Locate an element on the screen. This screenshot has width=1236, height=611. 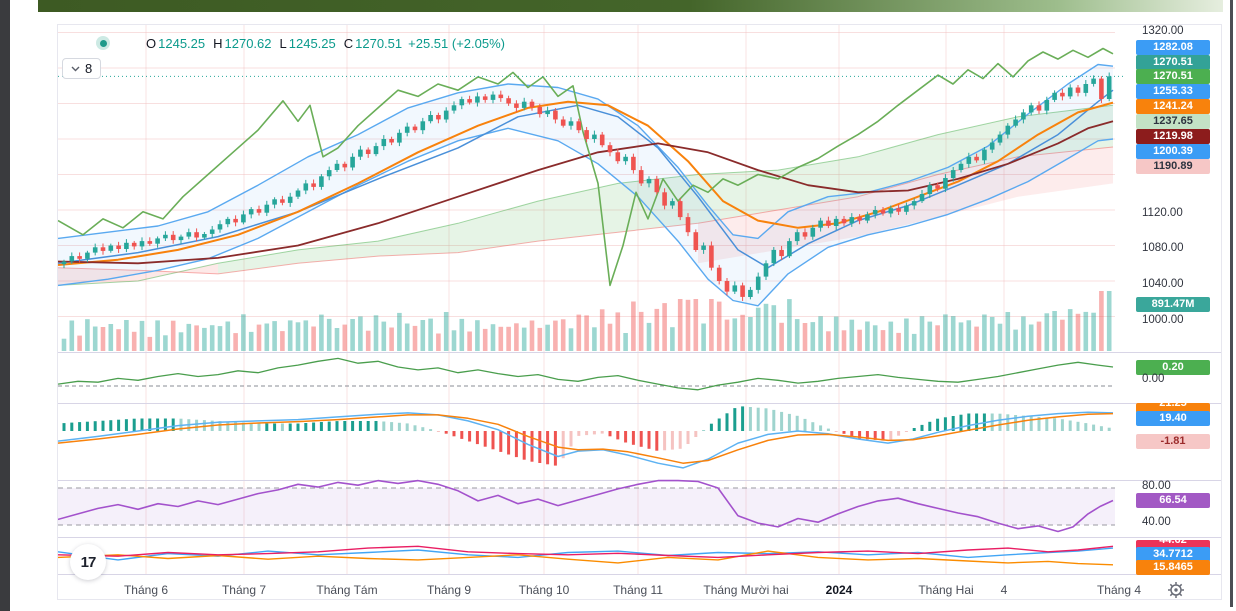
price-axis-chip: 1190.89 is located at coordinates (1173, 166).